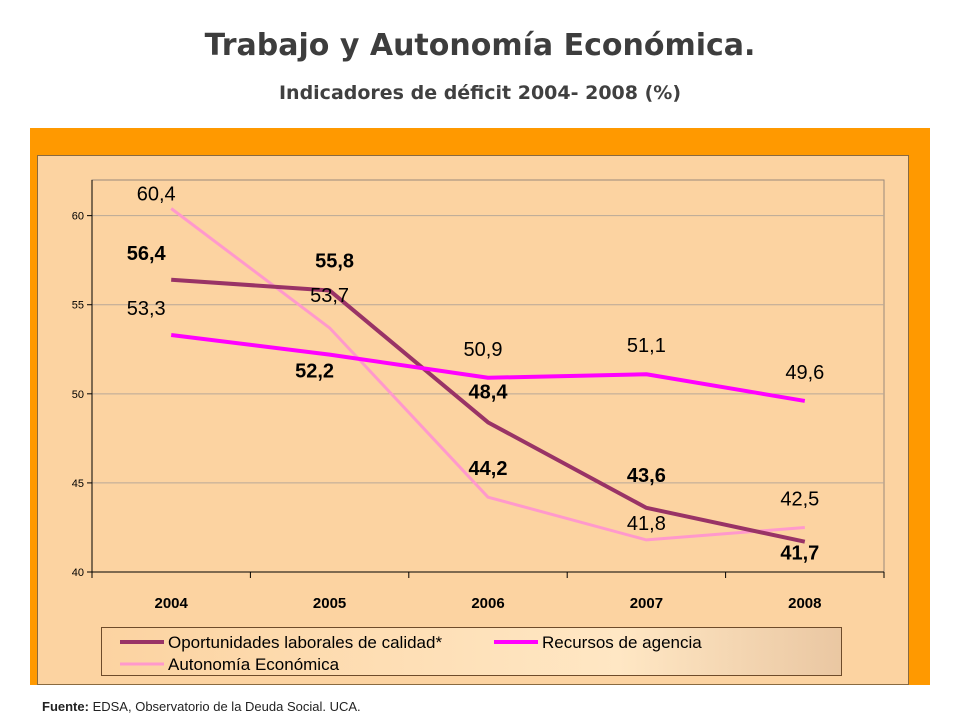 This screenshot has height=720, width=960. What do you see at coordinates (488, 368) in the screenshot?
I see `series-line-recursos` at bounding box center [488, 368].